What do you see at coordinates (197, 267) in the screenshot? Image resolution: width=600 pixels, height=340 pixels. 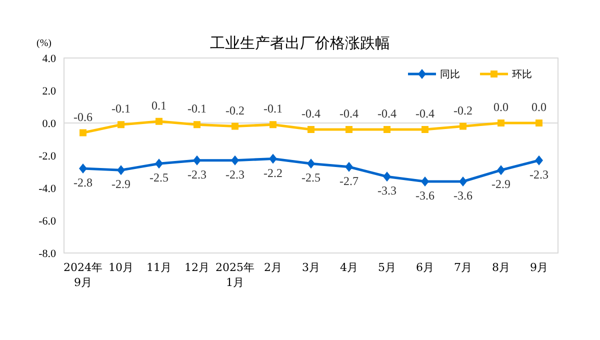 I see `x-tick-label: 12月` at bounding box center [197, 267].